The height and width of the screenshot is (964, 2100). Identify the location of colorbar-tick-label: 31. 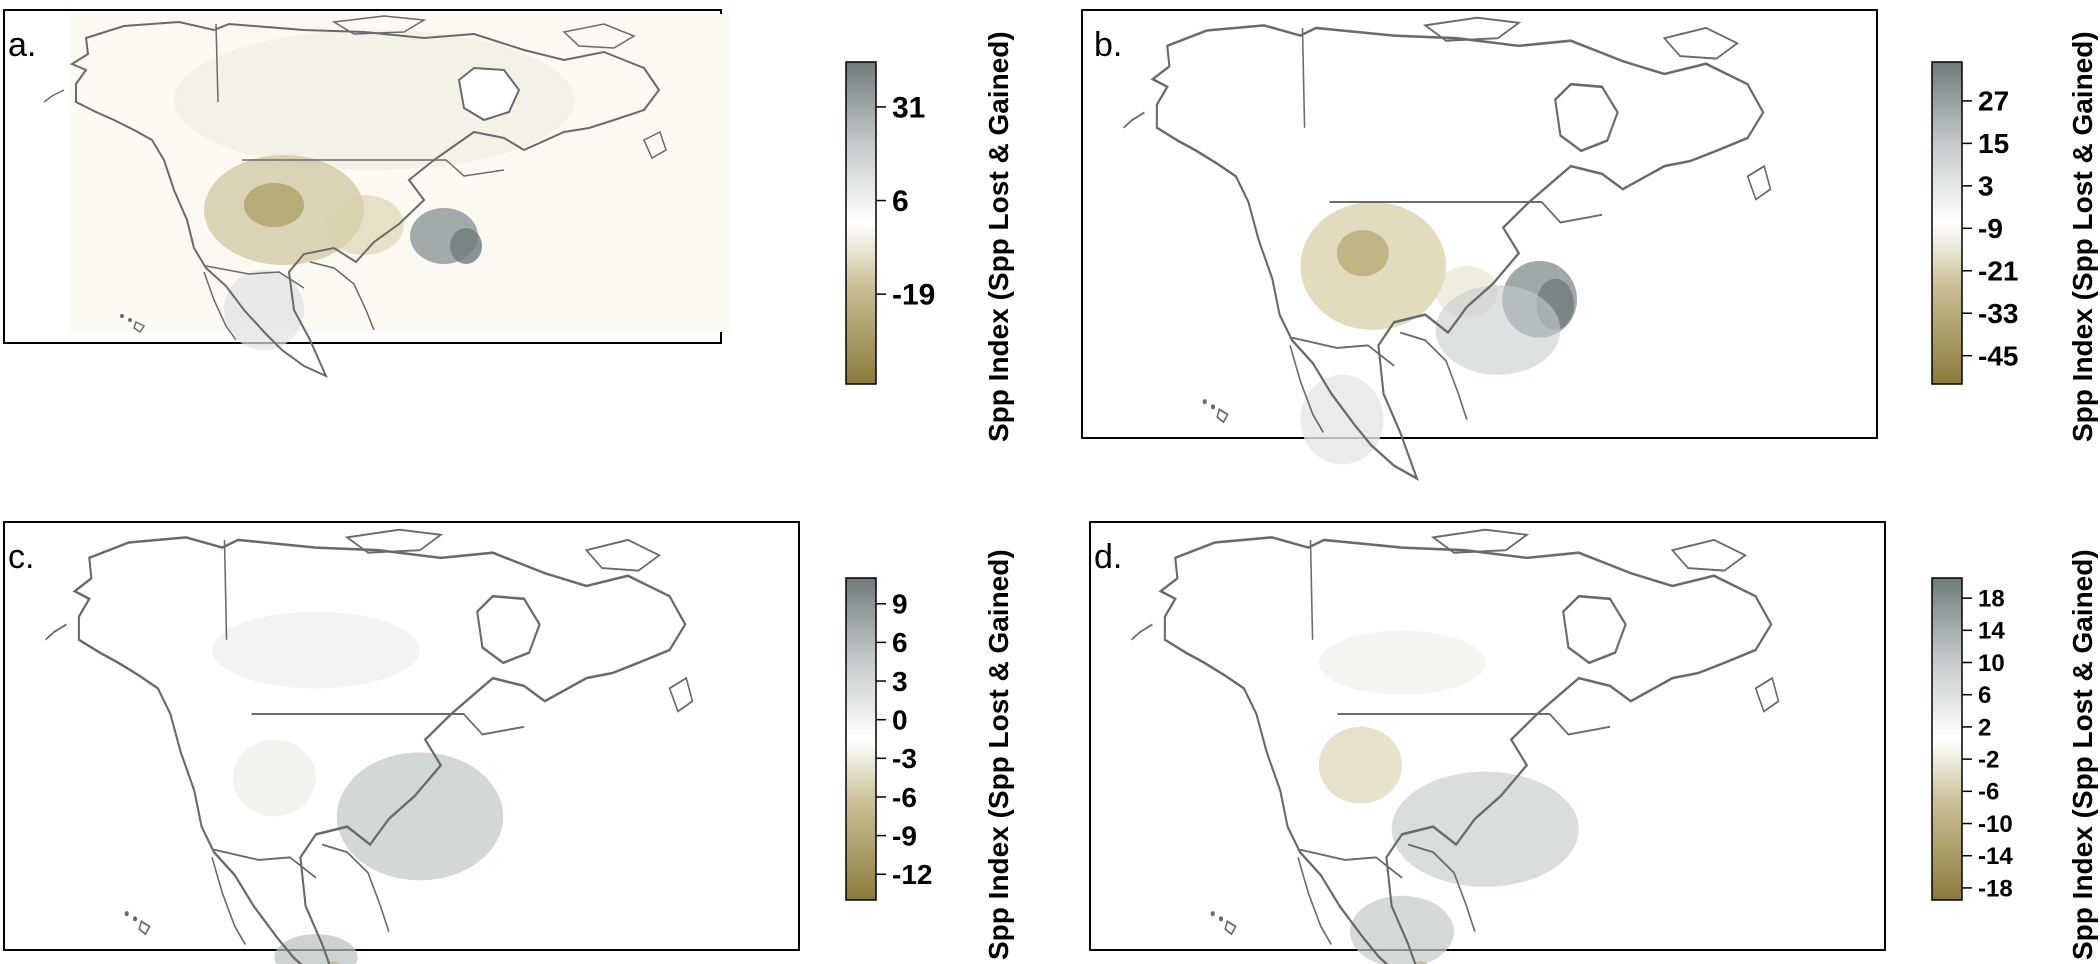
(908, 107).